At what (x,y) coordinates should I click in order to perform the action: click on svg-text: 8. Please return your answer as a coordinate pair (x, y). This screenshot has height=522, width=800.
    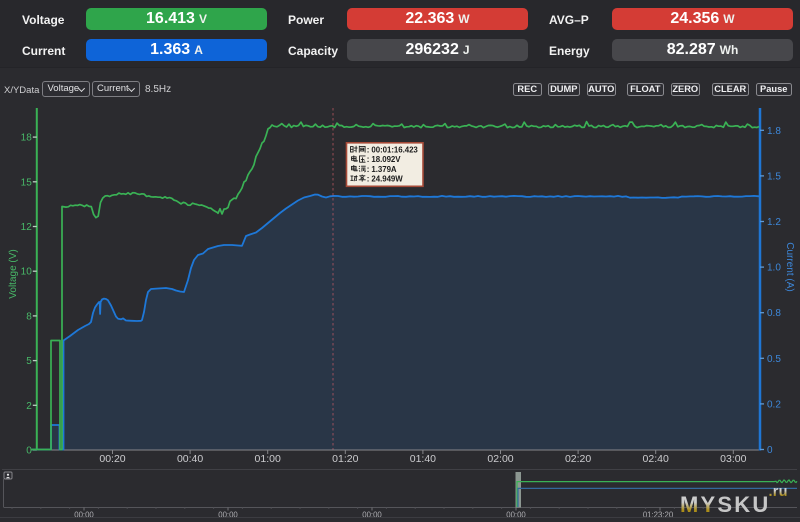
    Looking at the image, I should click on (29, 316).